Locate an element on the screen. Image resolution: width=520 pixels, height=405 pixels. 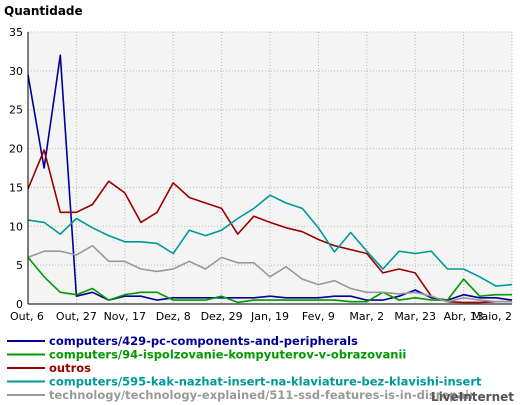
y-tick-label: 30 is located at coordinates (16, 71).